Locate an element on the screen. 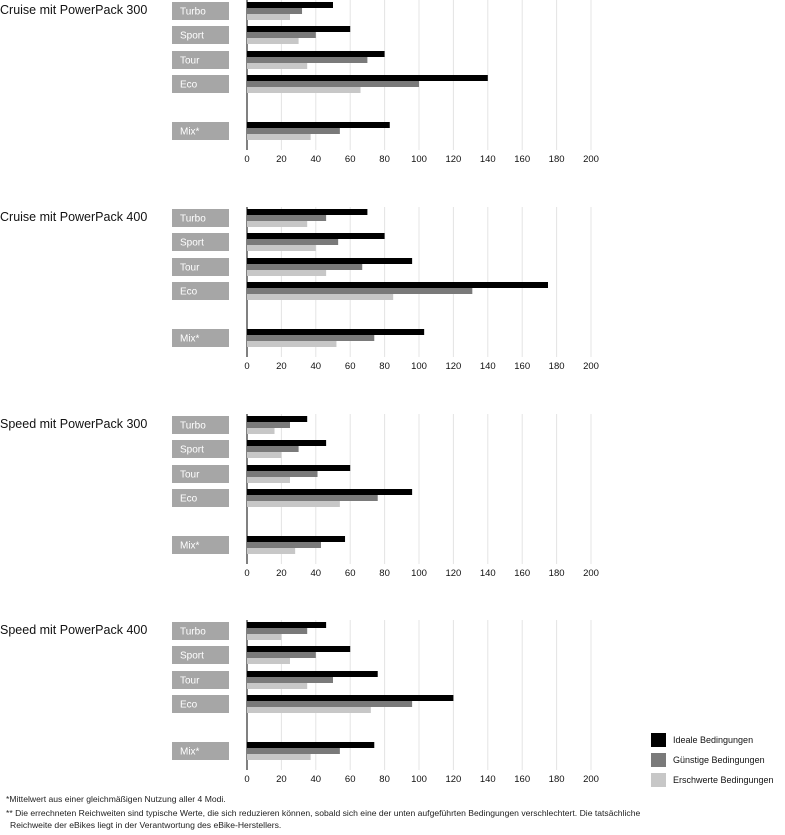 The image size is (785, 835). chart-title: Speed mit PowerPack 400 is located at coordinates (73, 630).